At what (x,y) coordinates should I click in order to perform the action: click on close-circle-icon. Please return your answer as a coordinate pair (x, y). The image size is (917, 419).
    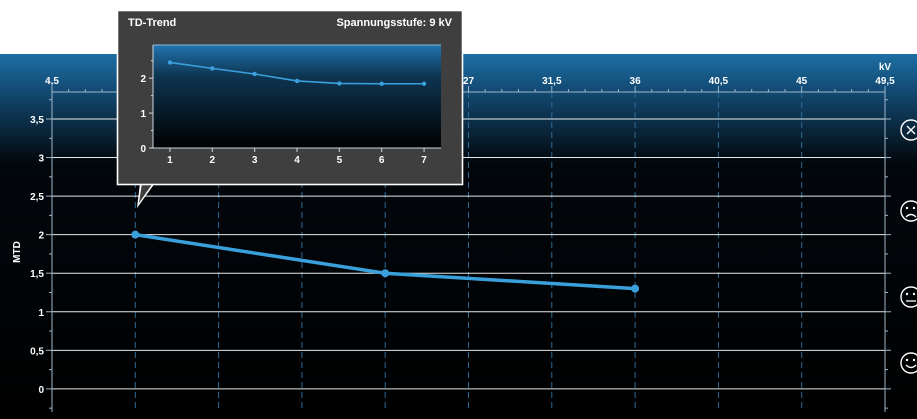
    Looking at the image, I should click on (908, 130).